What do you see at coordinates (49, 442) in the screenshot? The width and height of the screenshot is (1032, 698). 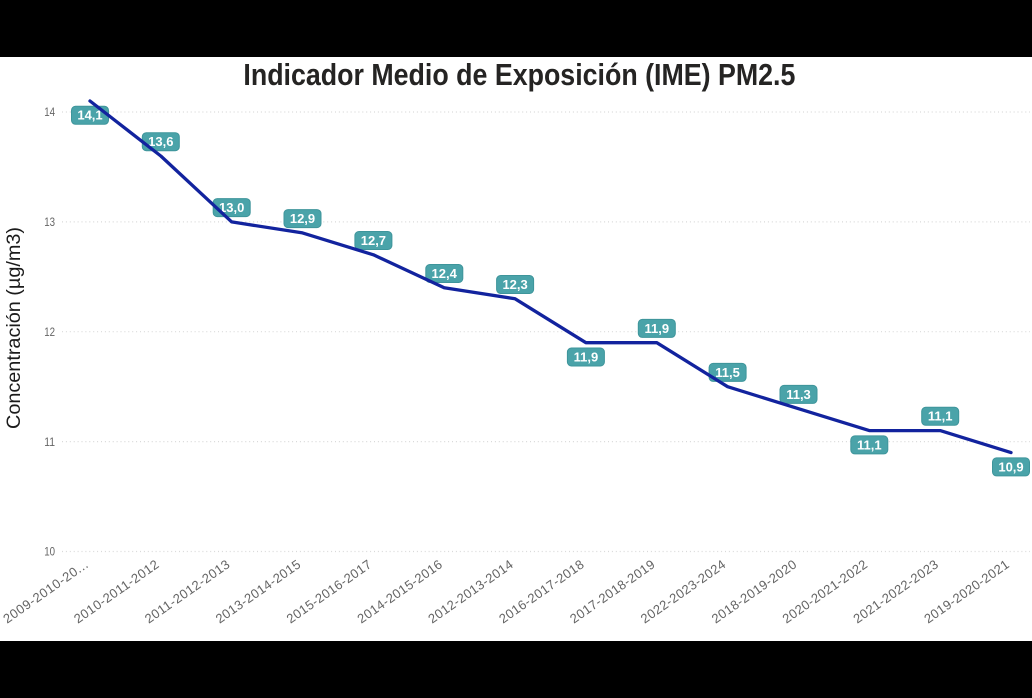 I see `svg-text: 11` at bounding box center [49, 442].